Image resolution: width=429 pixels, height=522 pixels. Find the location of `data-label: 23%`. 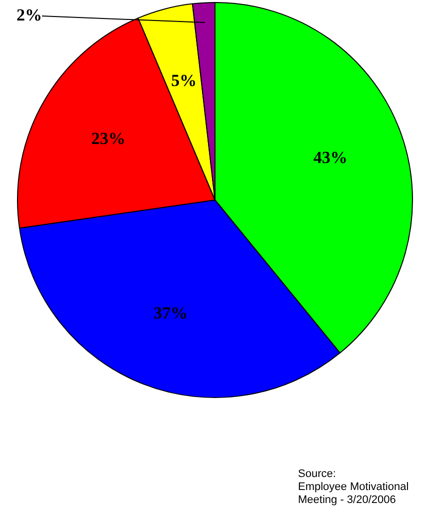

data-label: 23% is located at coordinates (108, 138).